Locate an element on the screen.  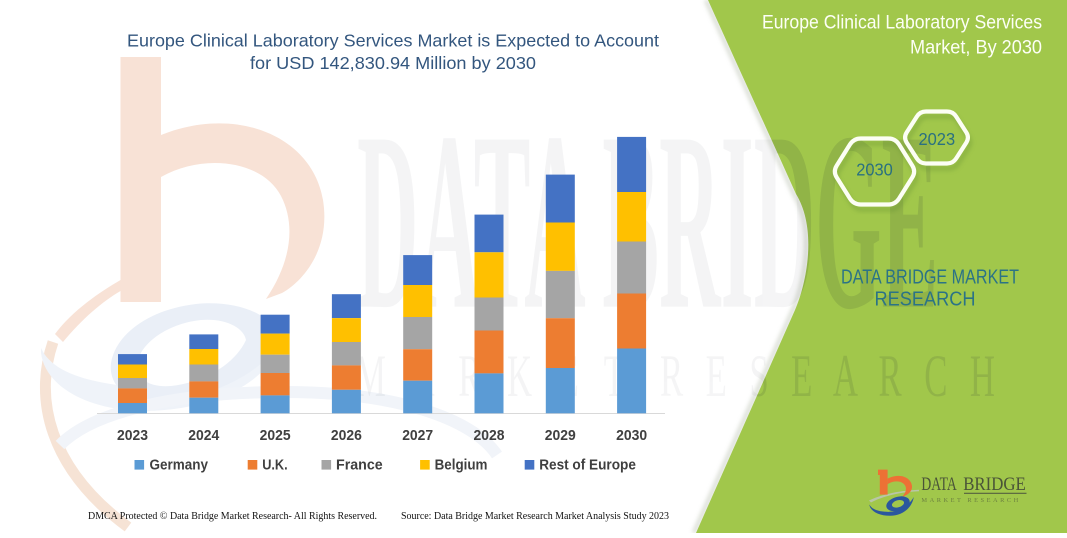
svg-text: 2024 is located at coordinates (204, 435).